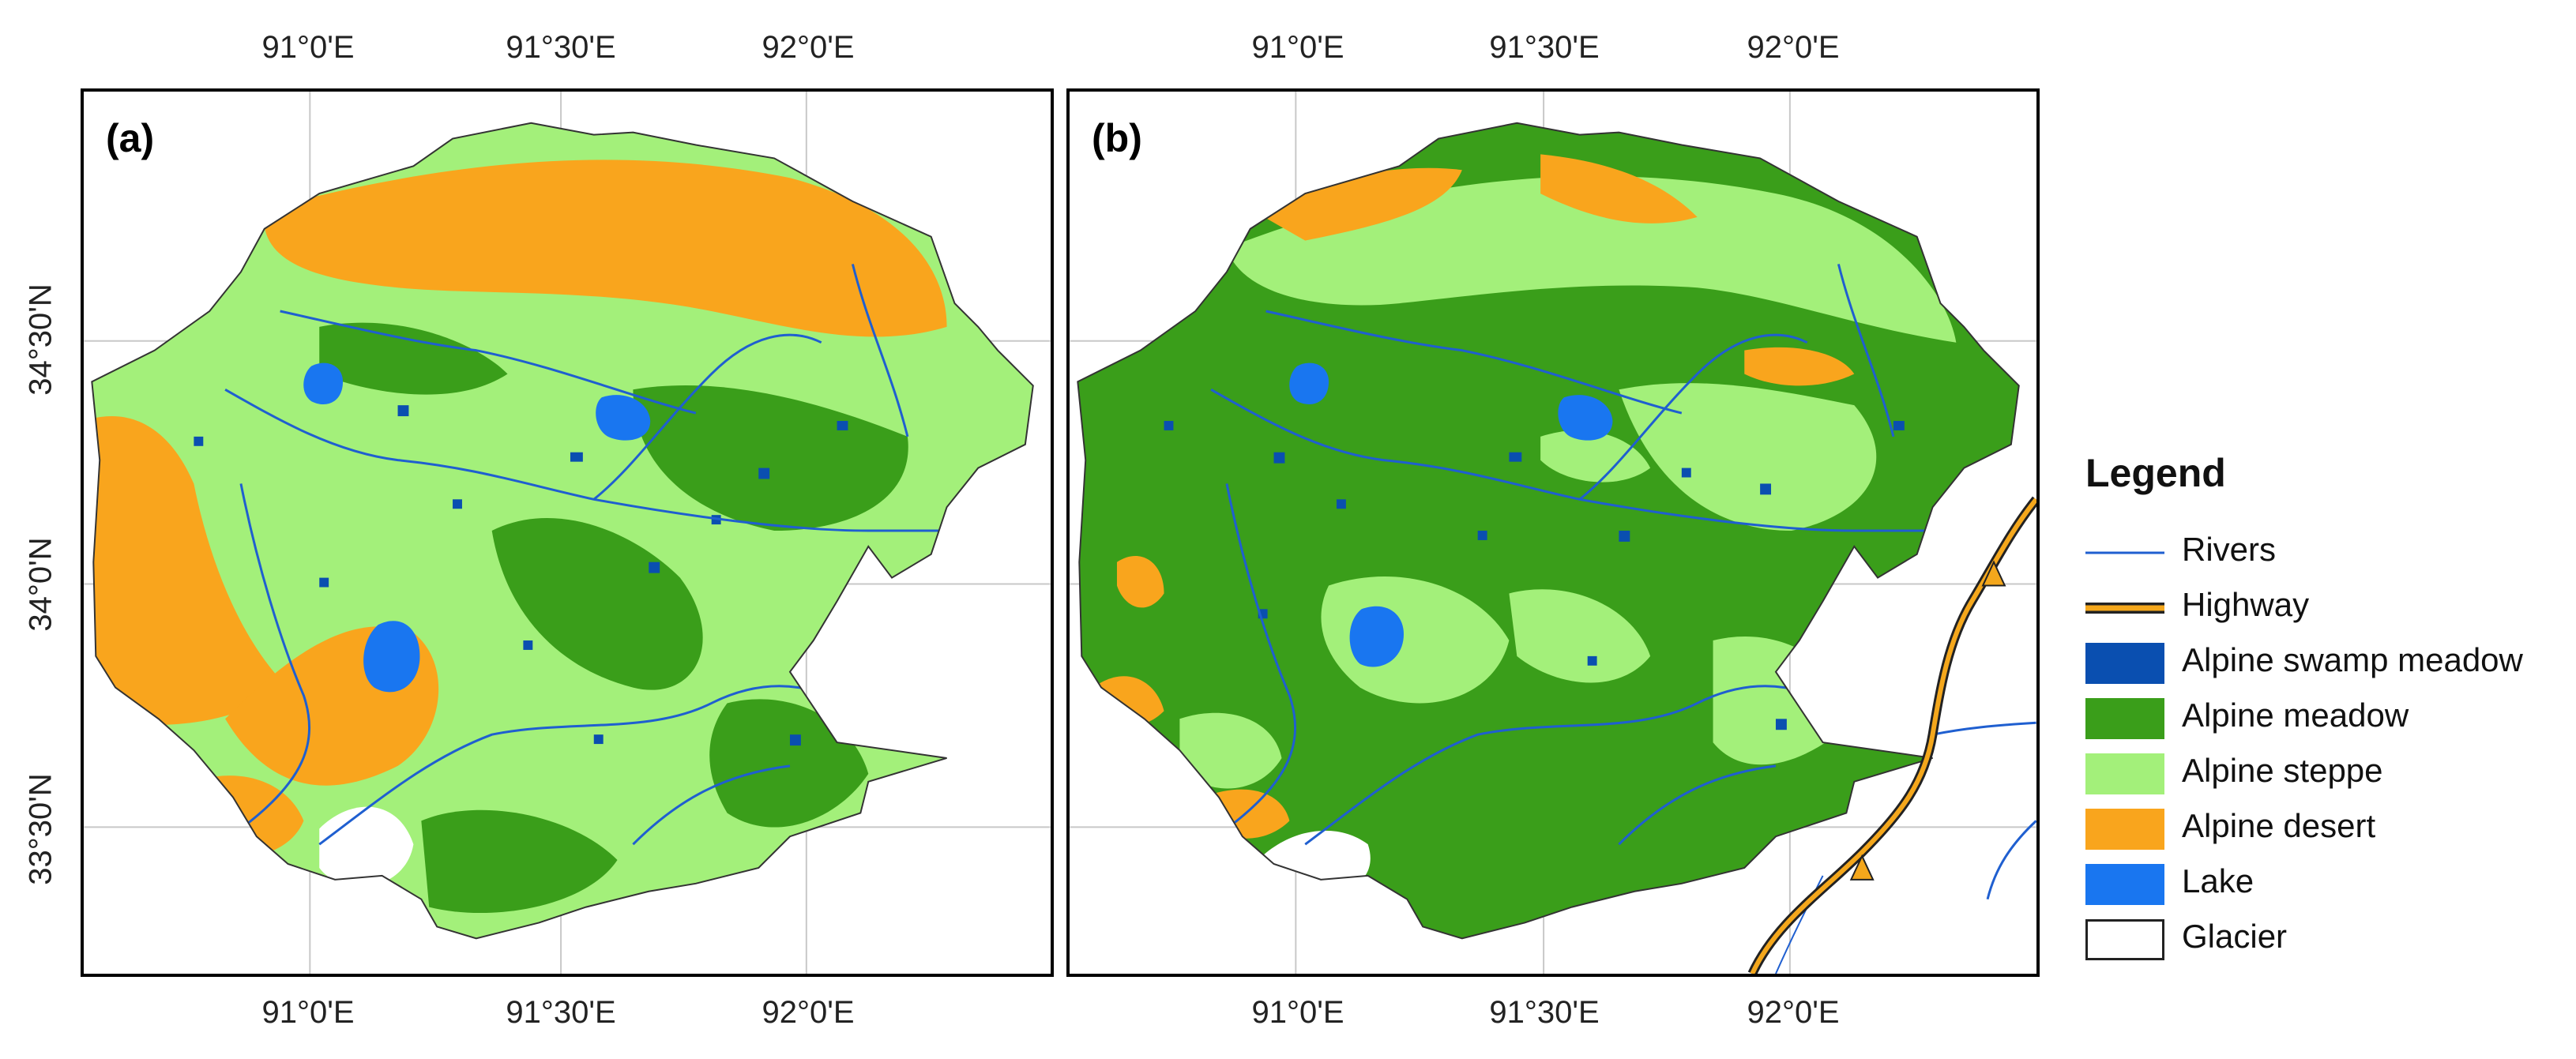 The height and width of the screenshot is (1059, 2576). I want to click on lat-tick-left-3: 33°30'N, so click(41, 829).